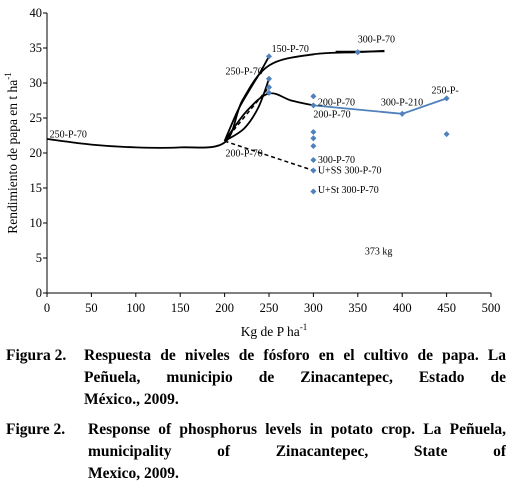 The image size is (510, 489). What do you see at coordinates (39, 293) in the screenshot?
I see `y-tick-label: 0` at bounding box center [39, 293].